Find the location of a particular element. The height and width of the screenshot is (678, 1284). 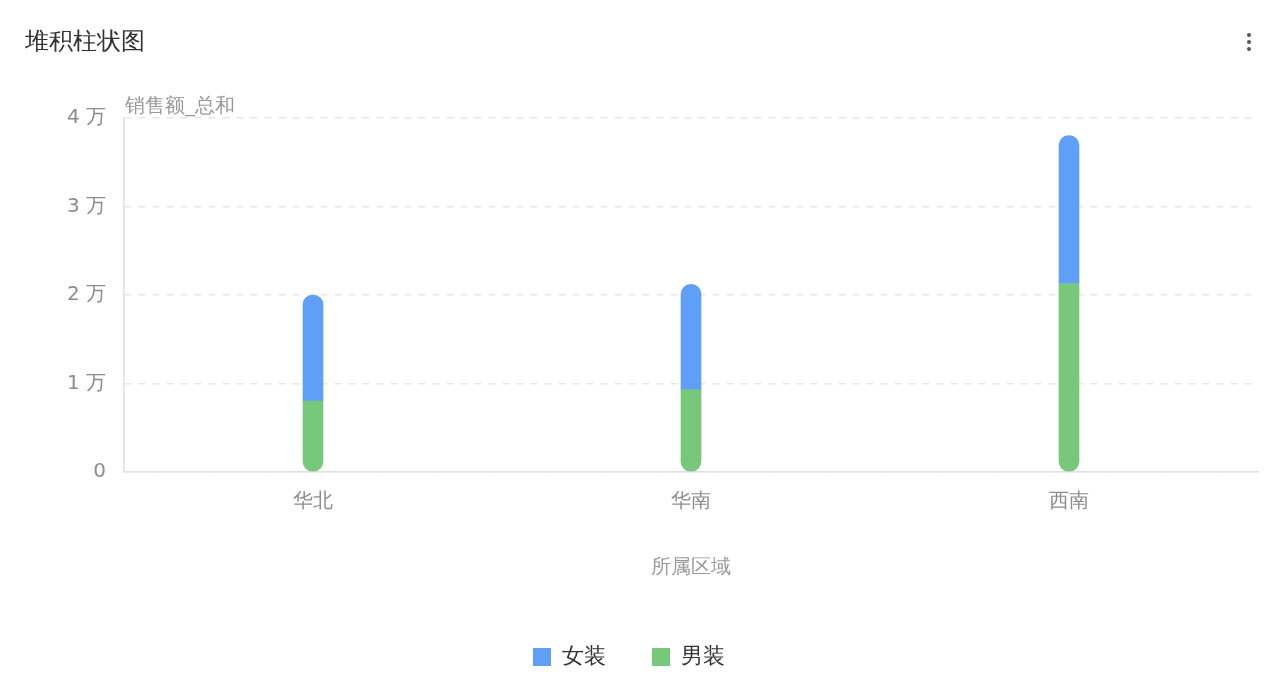

x-axis-title: 所属区域 is located at coordinates (691, 566).